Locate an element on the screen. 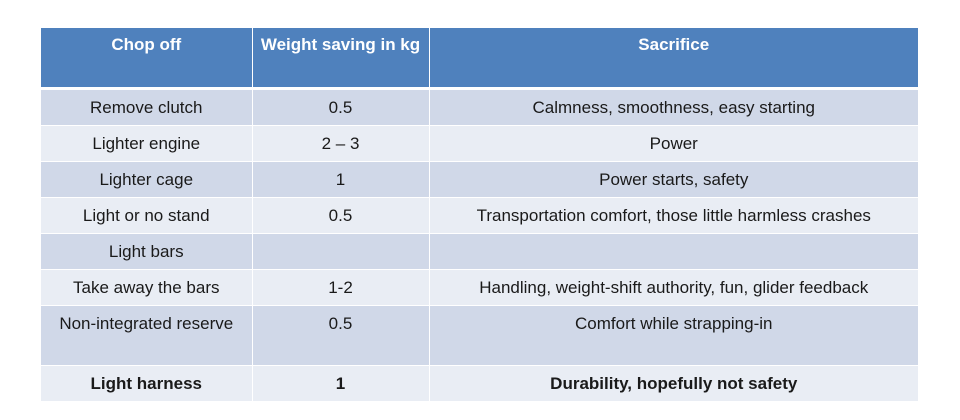  weight-saving-cell: 2 – 3 is located at coordinates (340, 142).